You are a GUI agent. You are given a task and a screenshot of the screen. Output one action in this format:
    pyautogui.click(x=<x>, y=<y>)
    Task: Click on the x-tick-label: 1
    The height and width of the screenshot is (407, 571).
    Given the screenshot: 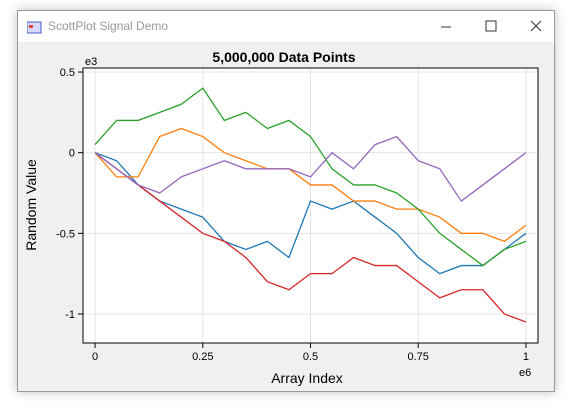 What is the action you would take?
    pyautogui.click(x=526, y=357)
    